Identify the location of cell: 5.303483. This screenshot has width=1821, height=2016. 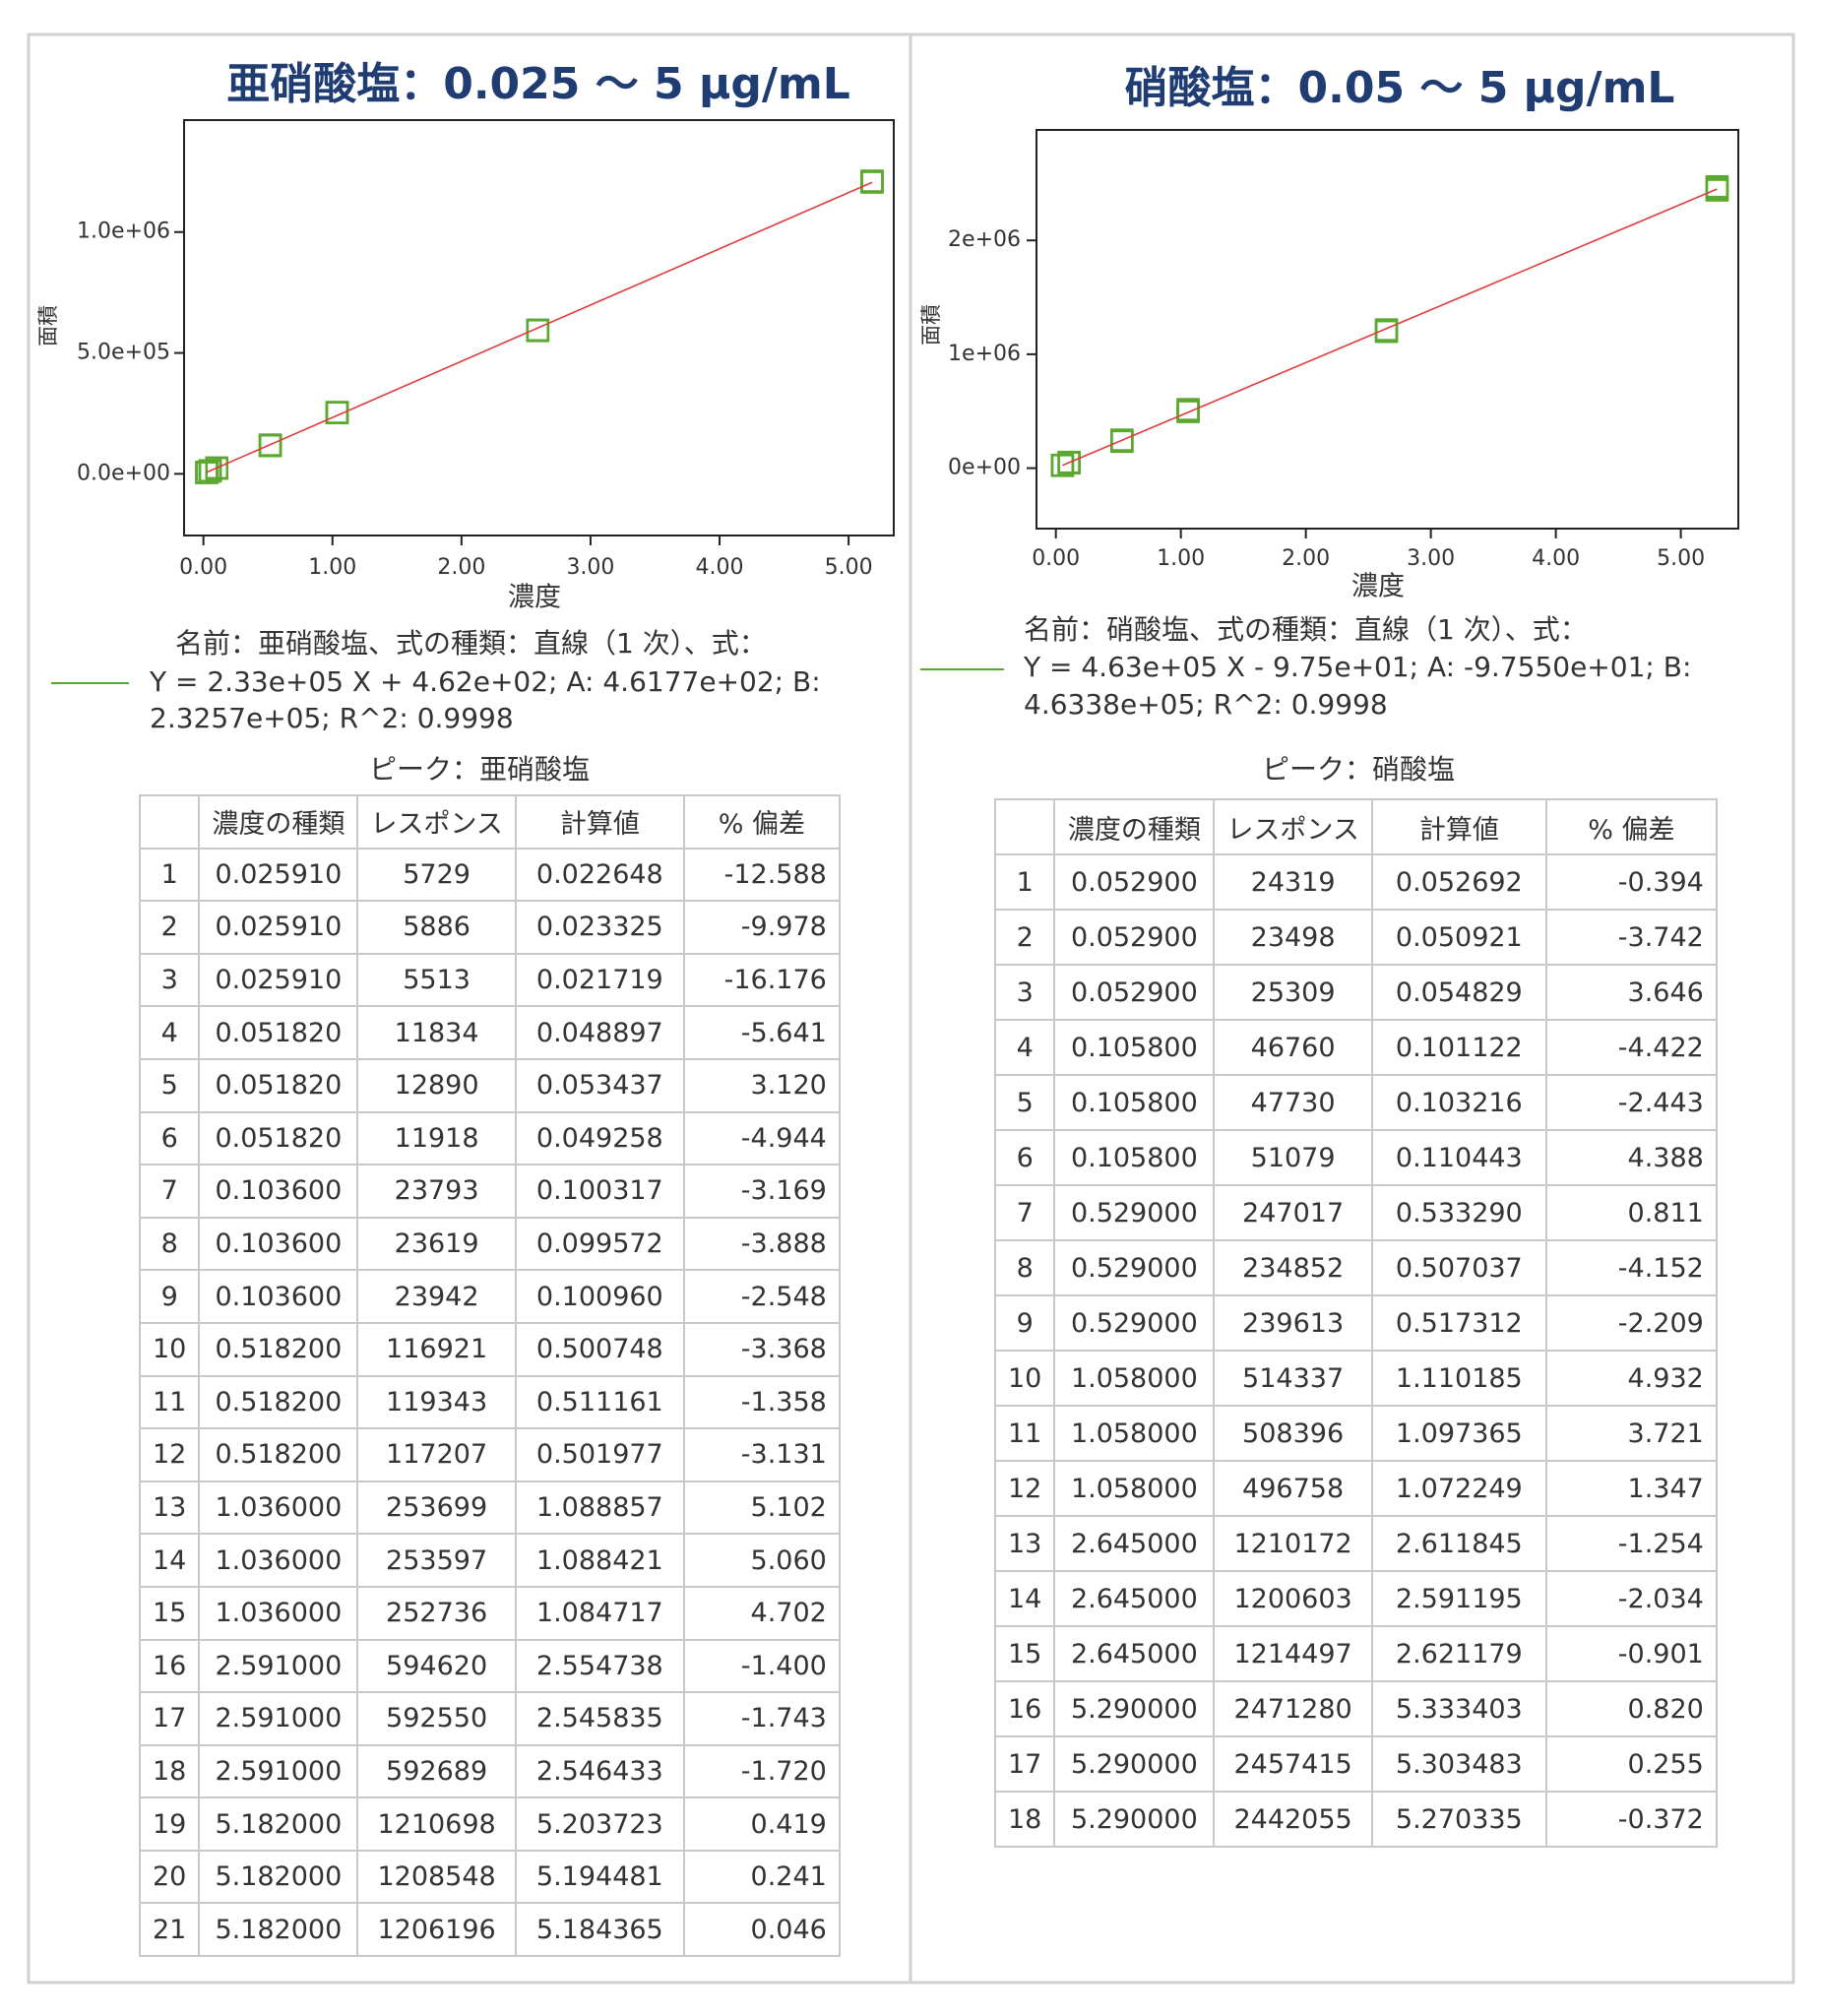
(1459, 1764).